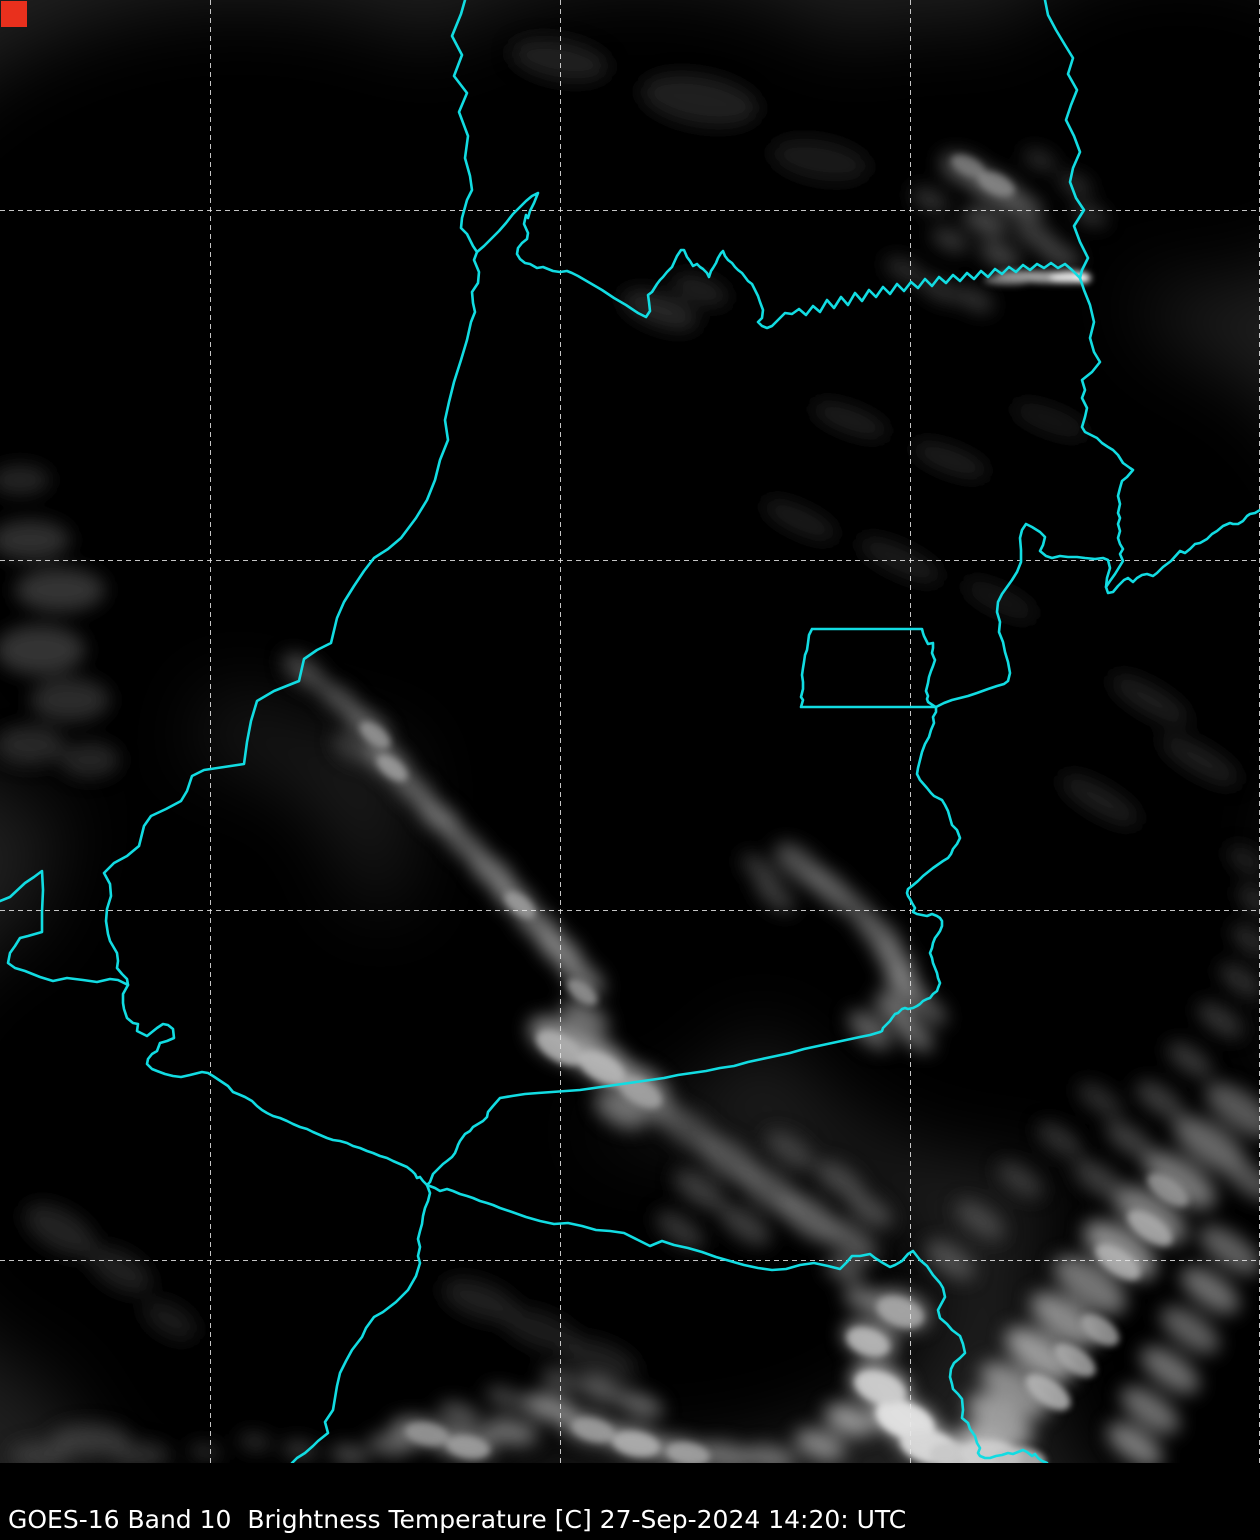 Image resolution: width=1260 pixels, height=1540 pixels. What do you see at coordinates (14, 14) in the screenshot?
I see `red-corner-indicator` at bounding box center [14, 14].